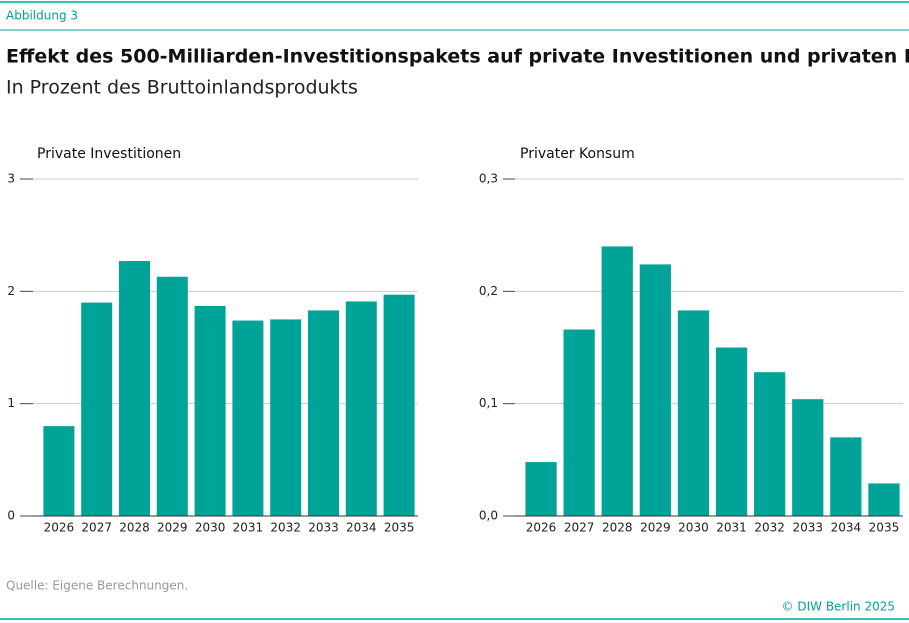 This screenshot has width=909, height=623. What do you see at coordinates (488, 291) in the screenshot?
I see `y-tick-label: 0,2` at bounding box center [488, 291].